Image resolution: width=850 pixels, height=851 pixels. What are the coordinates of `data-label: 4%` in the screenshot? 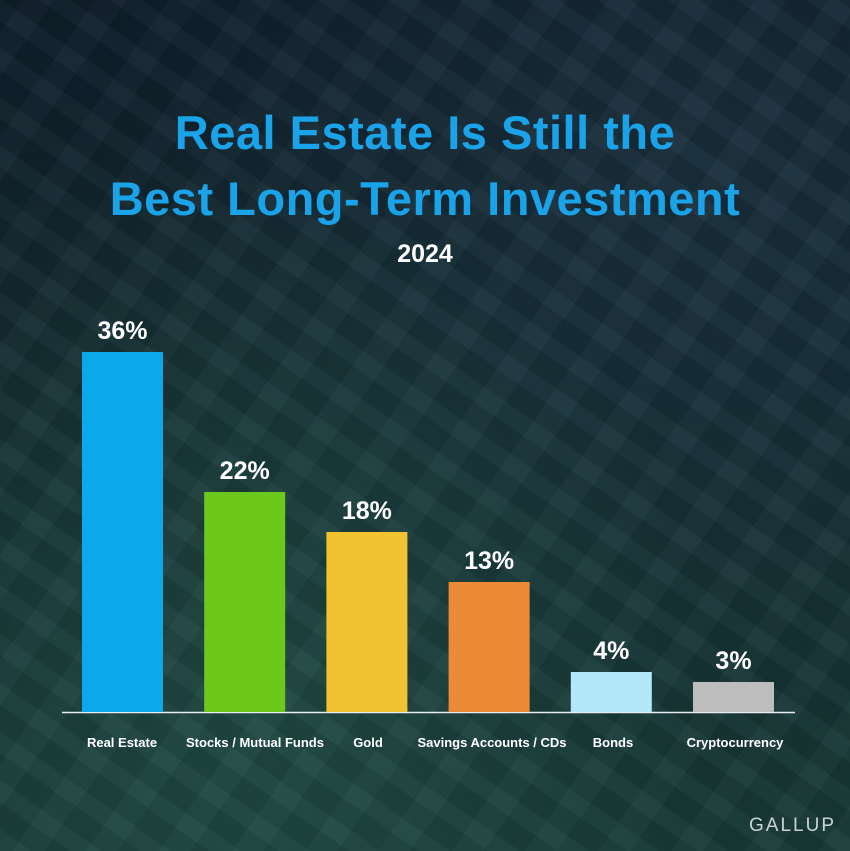 It's located at (611, 651).